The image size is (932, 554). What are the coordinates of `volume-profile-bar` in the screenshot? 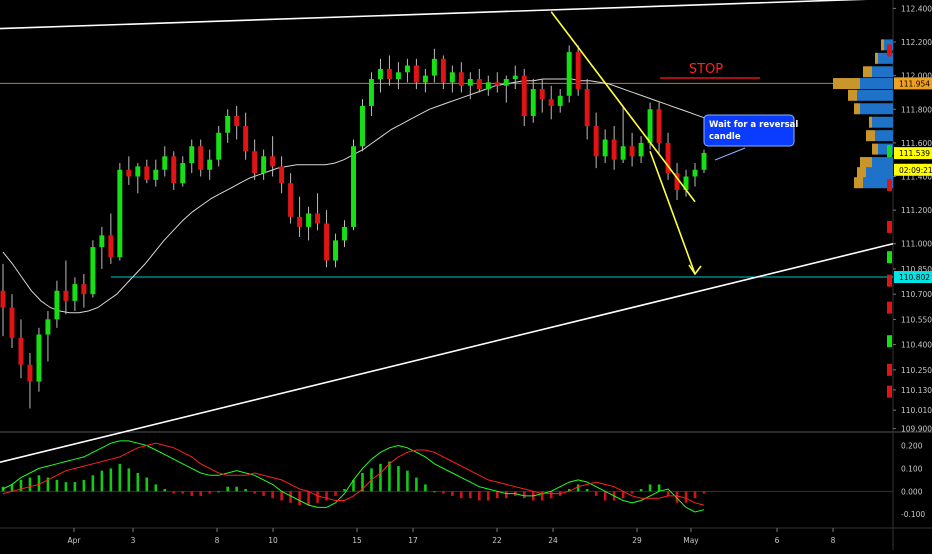 It's located at (866, 163).